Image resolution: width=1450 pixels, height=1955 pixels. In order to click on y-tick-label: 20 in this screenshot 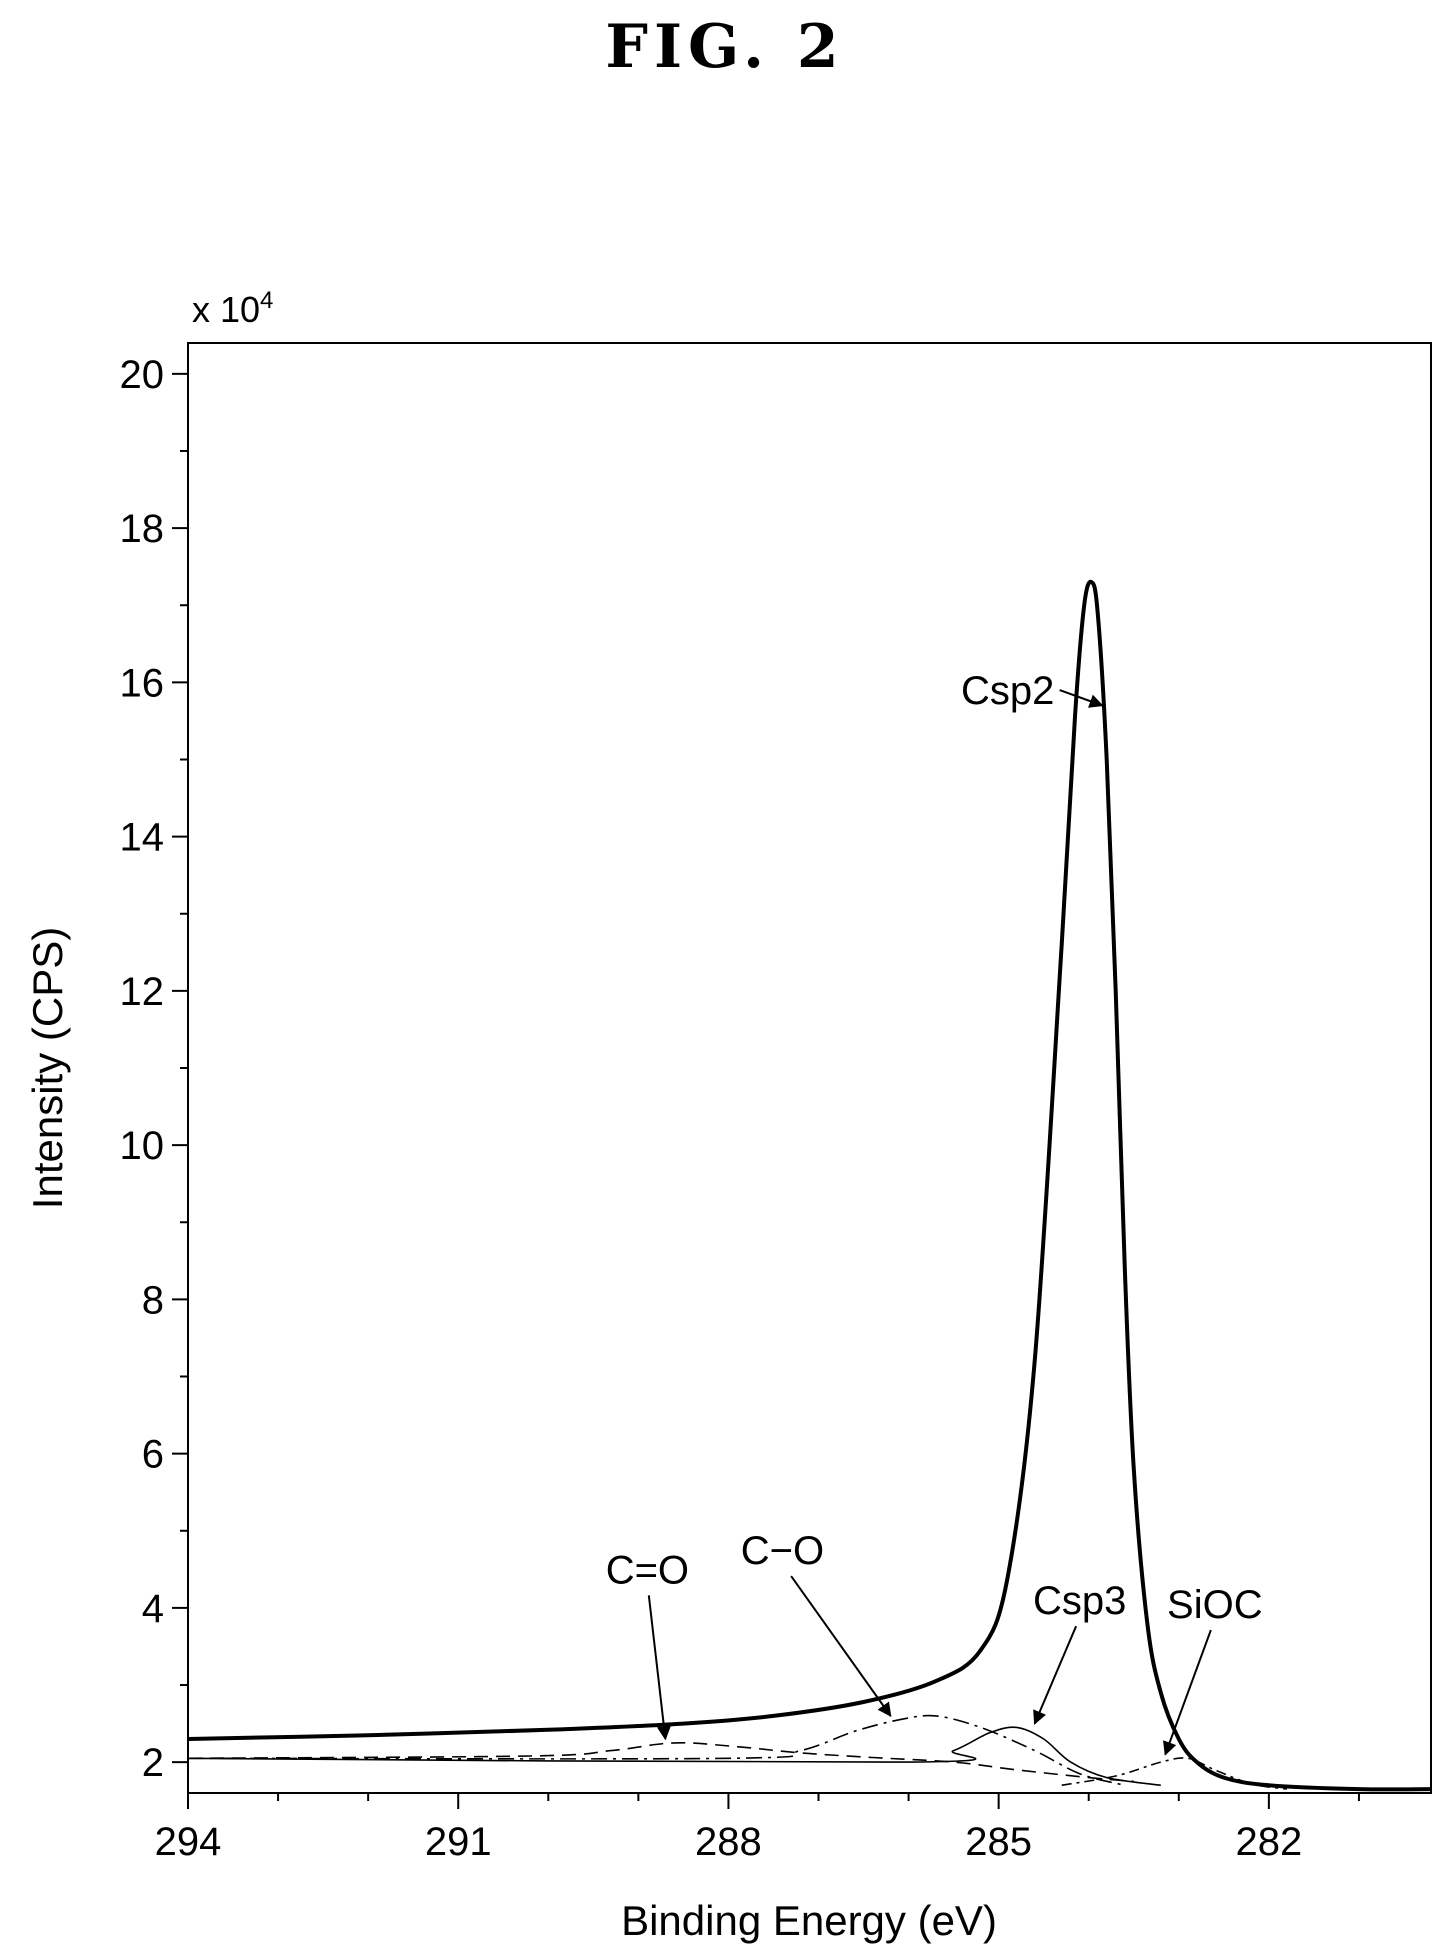, I will do `click(142, 375)`.